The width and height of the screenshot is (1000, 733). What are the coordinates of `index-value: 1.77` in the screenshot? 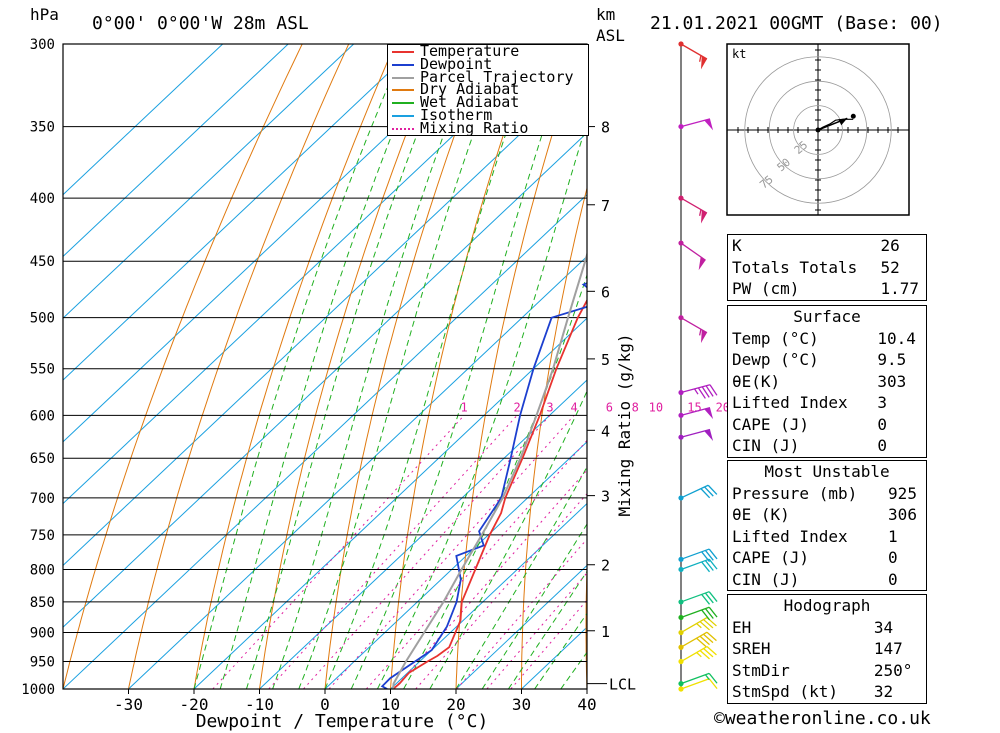 It's located at (900, 288).